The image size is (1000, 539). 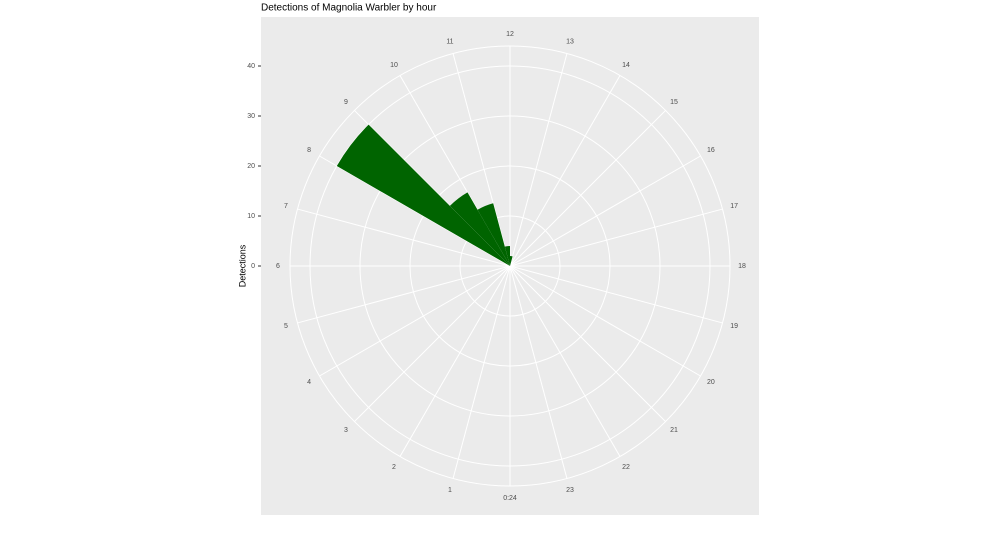 What do you see at coordinates (570, 490) in the screenshot?
I see `x-tick-label: 23` at bounding box center [570, 490].